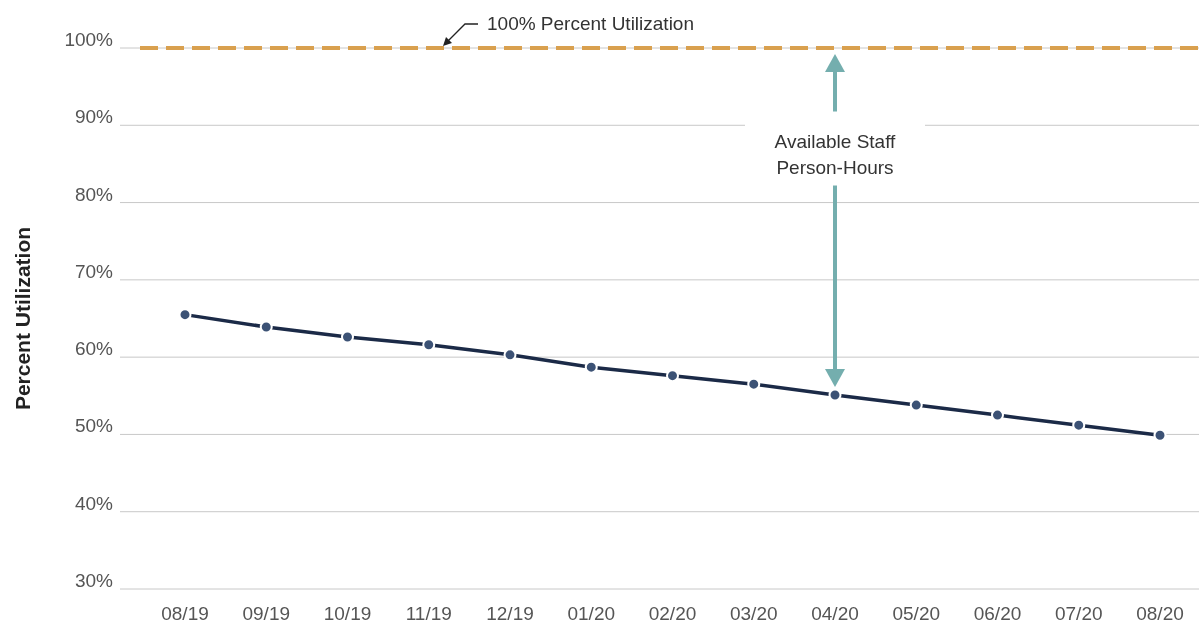 The height and width of the screenshot is (626, 1199). What do you see at coordinates (835, 613) in the screenshot?
I see `x-tick-label: 04/20` at bounding box center [835, 613].